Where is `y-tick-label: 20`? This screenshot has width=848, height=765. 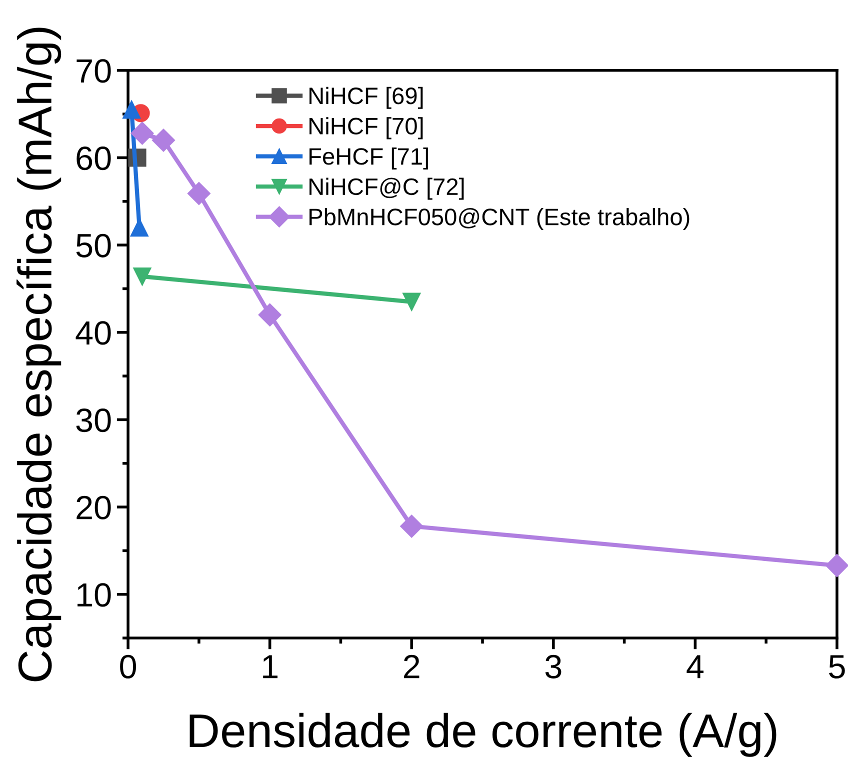 y-tick-label: 20 is located at coordinates (93, 508).